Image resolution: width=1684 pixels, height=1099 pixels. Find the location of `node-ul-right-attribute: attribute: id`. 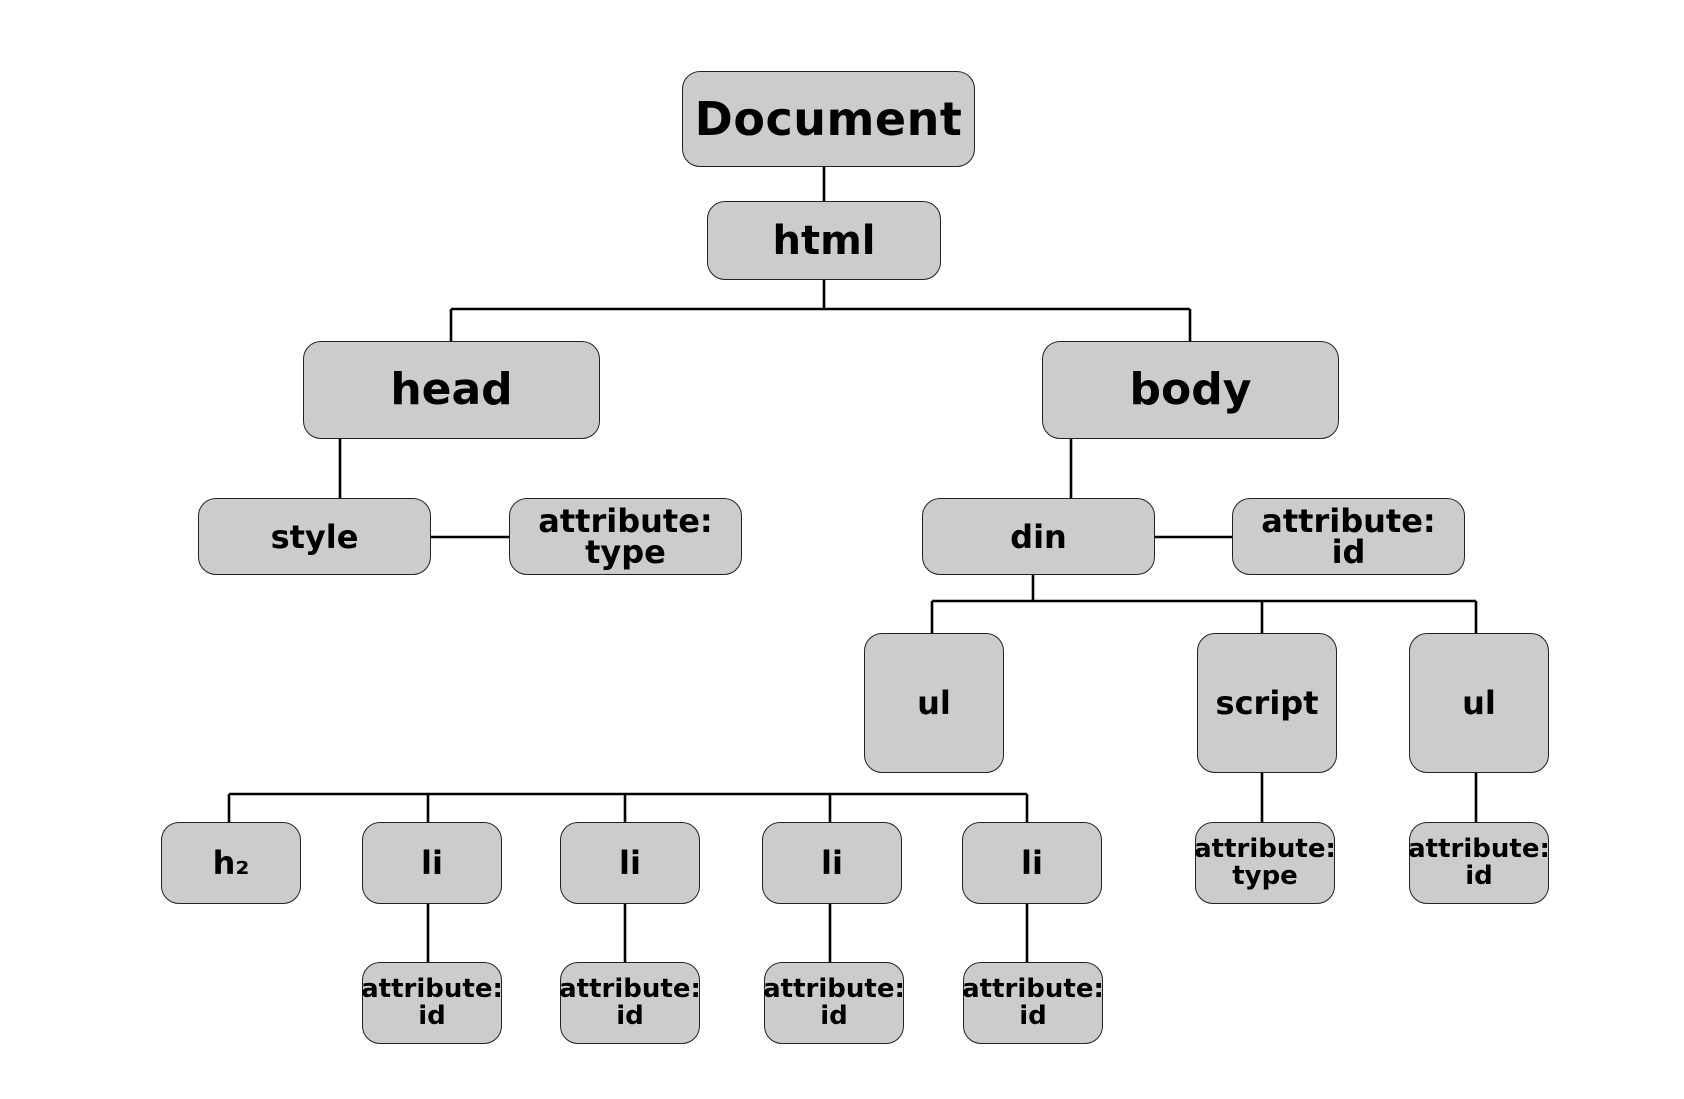

node-ul-right-attribute: attribute: id is located at coordinates (1479, 863).